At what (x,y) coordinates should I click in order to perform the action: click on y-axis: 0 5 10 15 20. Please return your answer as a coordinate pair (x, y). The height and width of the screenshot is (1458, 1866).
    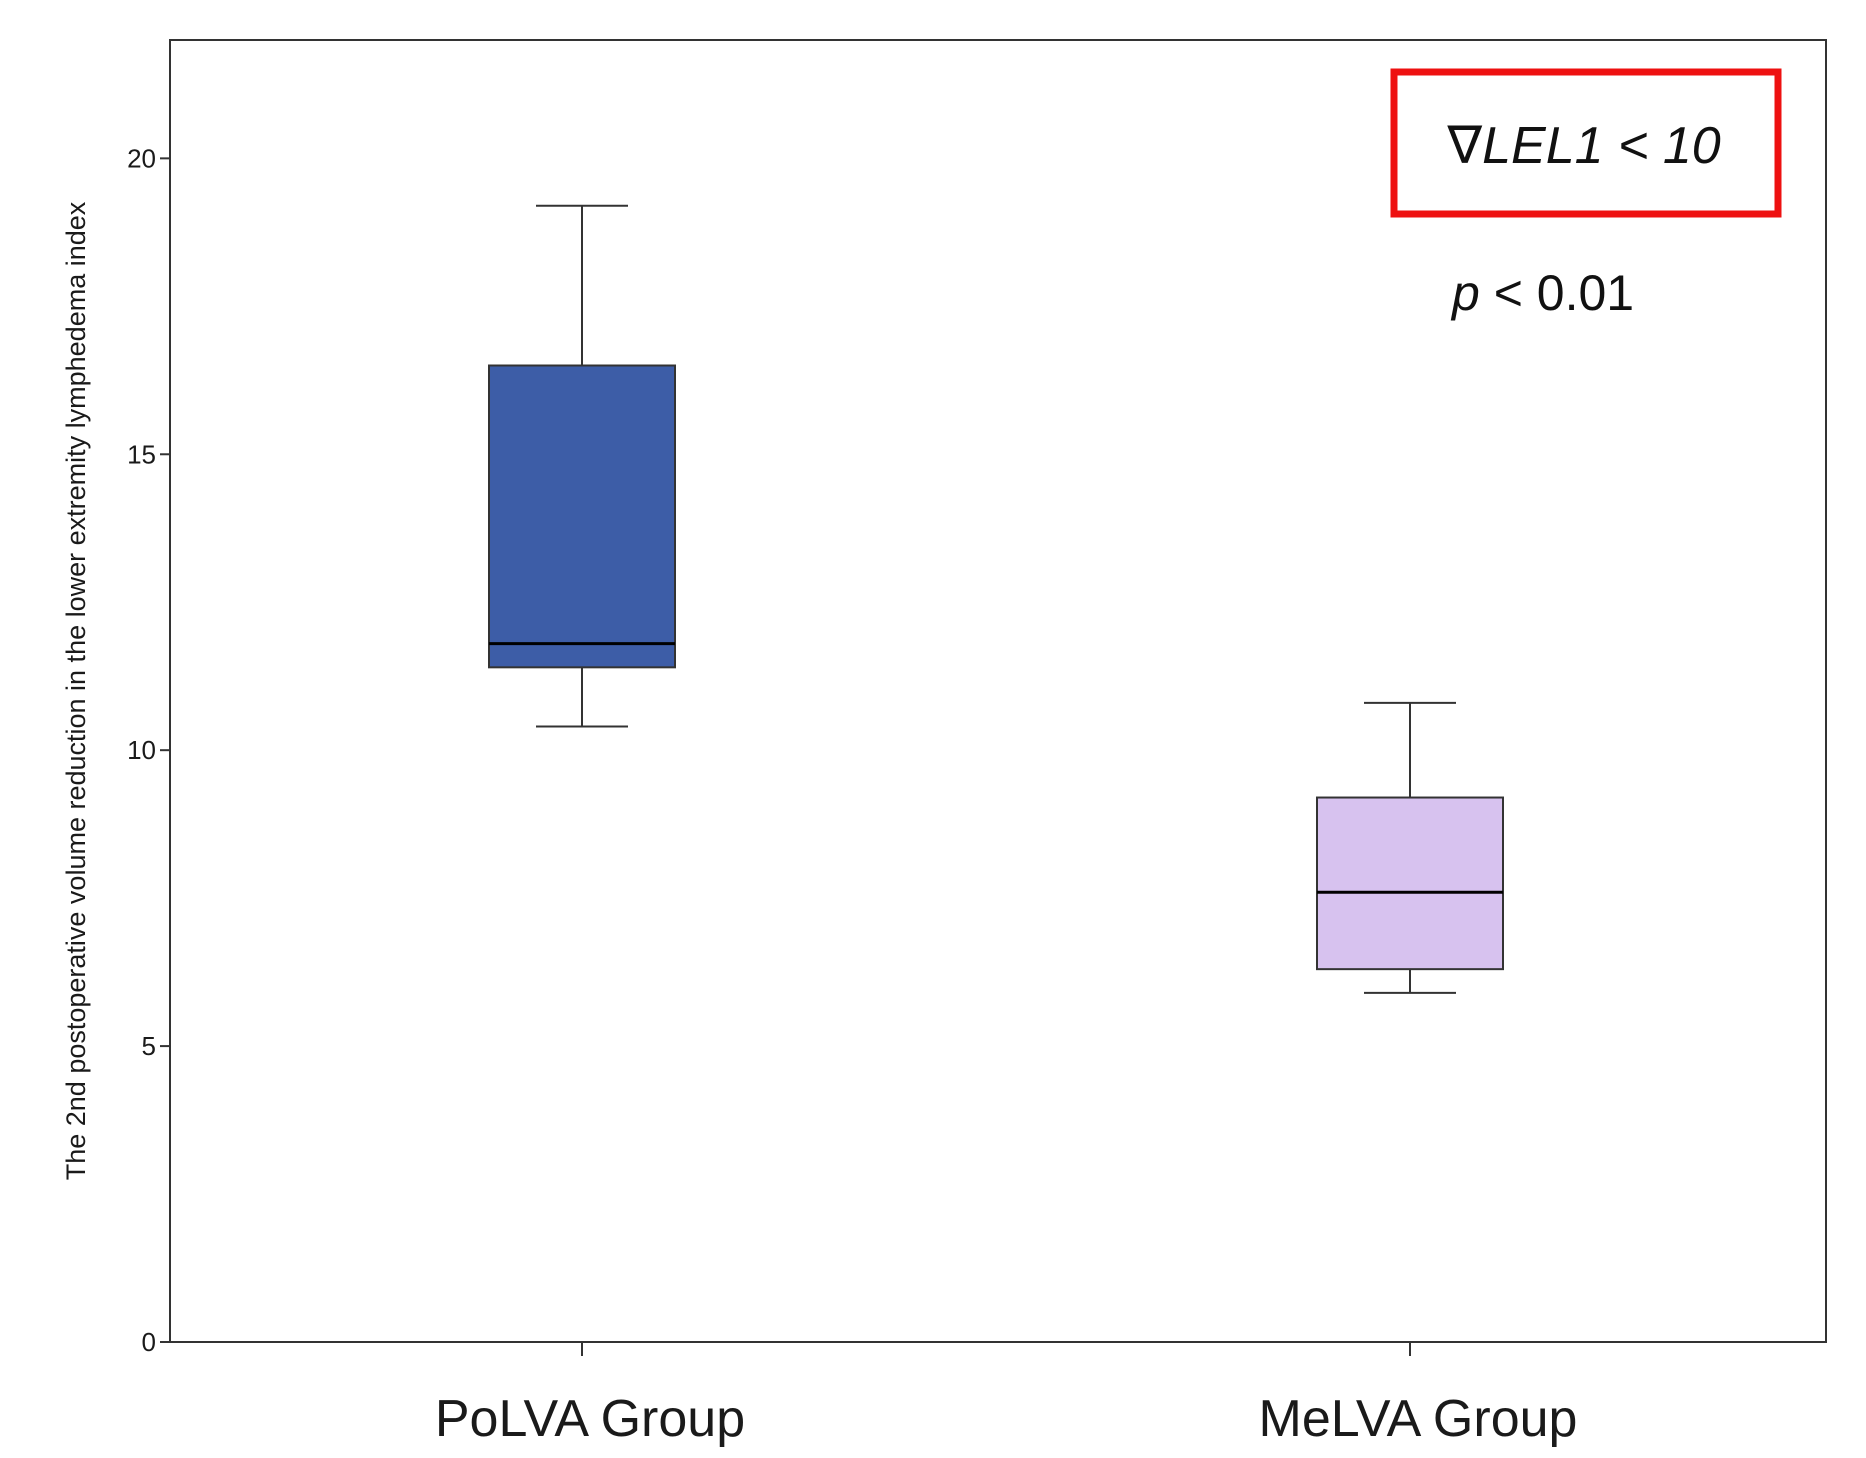
    Looking at the image, I should click on (148, 750).